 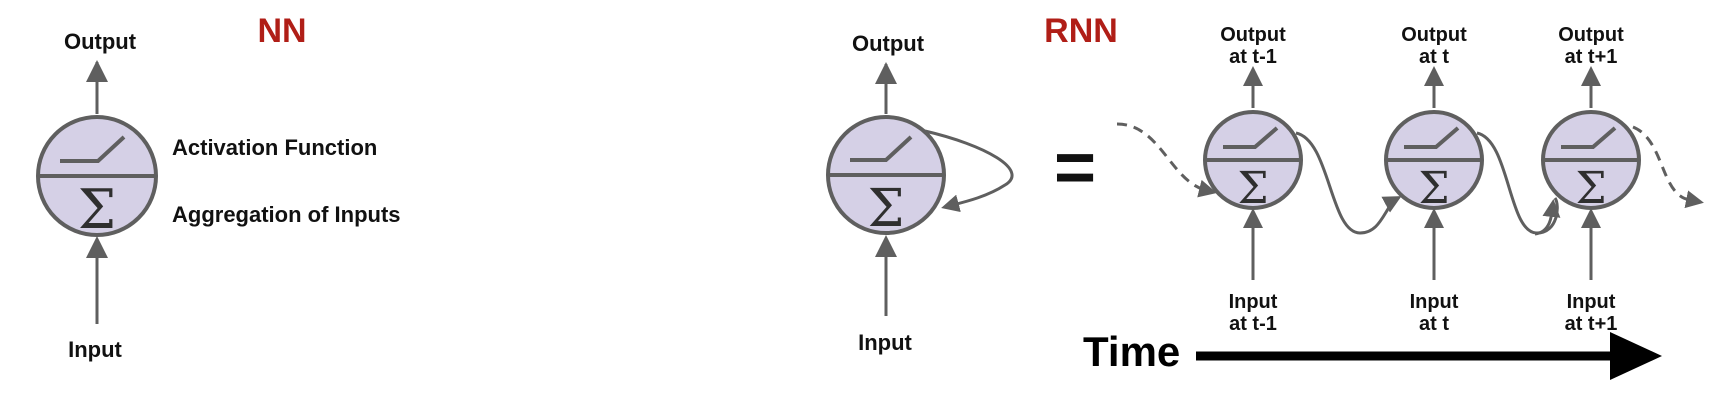 I want to click on rnn-output-label: Output, so click(x=888, y=43).